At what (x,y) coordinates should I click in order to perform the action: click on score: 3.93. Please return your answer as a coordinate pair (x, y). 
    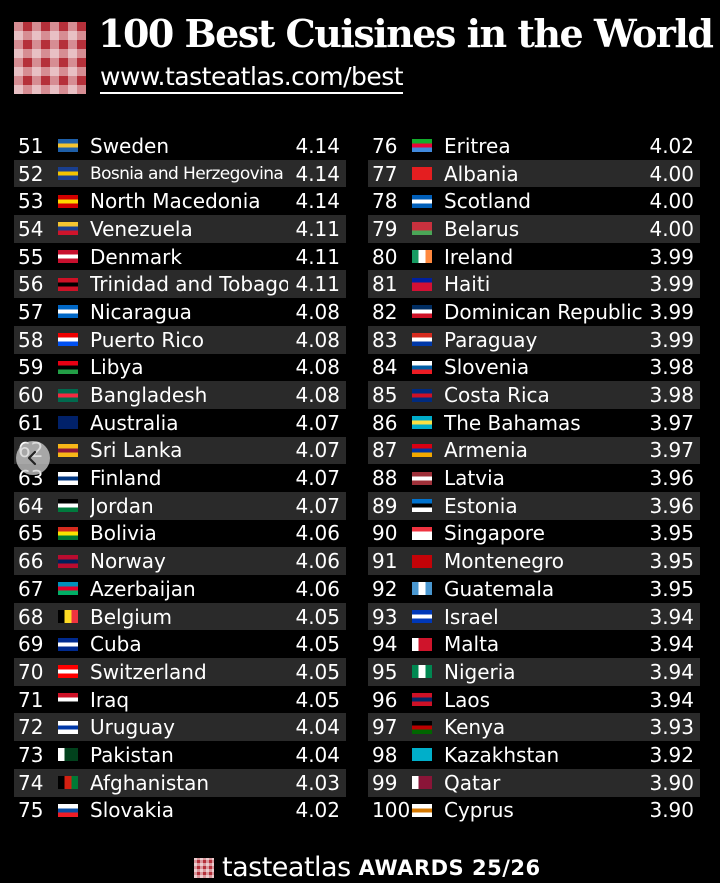
    Looking at the image, I should click on (671, 727).